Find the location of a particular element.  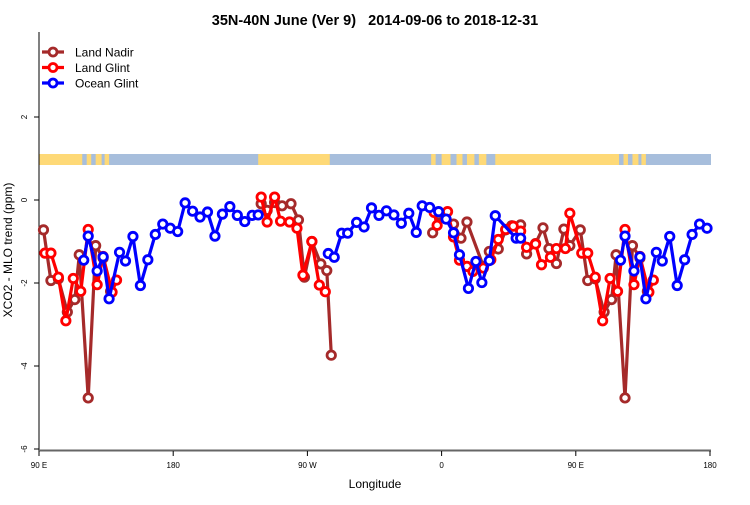

land-mask-band is located at coordinates (375, 159).